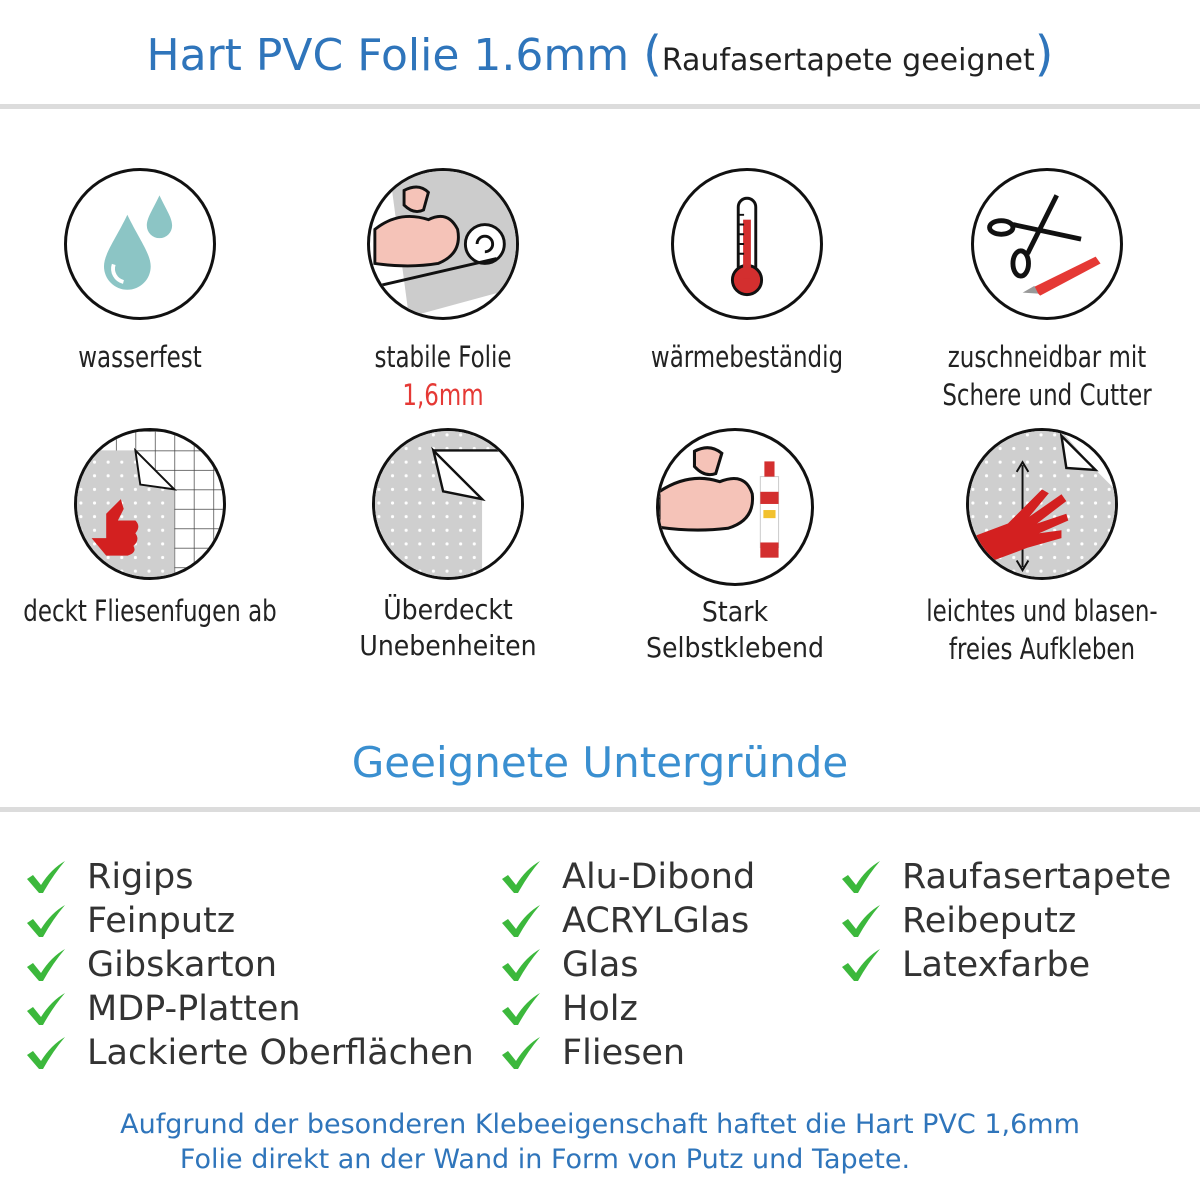  I want to click on title-subtitle: Raufasertapete geeignet, so click(848, 60).